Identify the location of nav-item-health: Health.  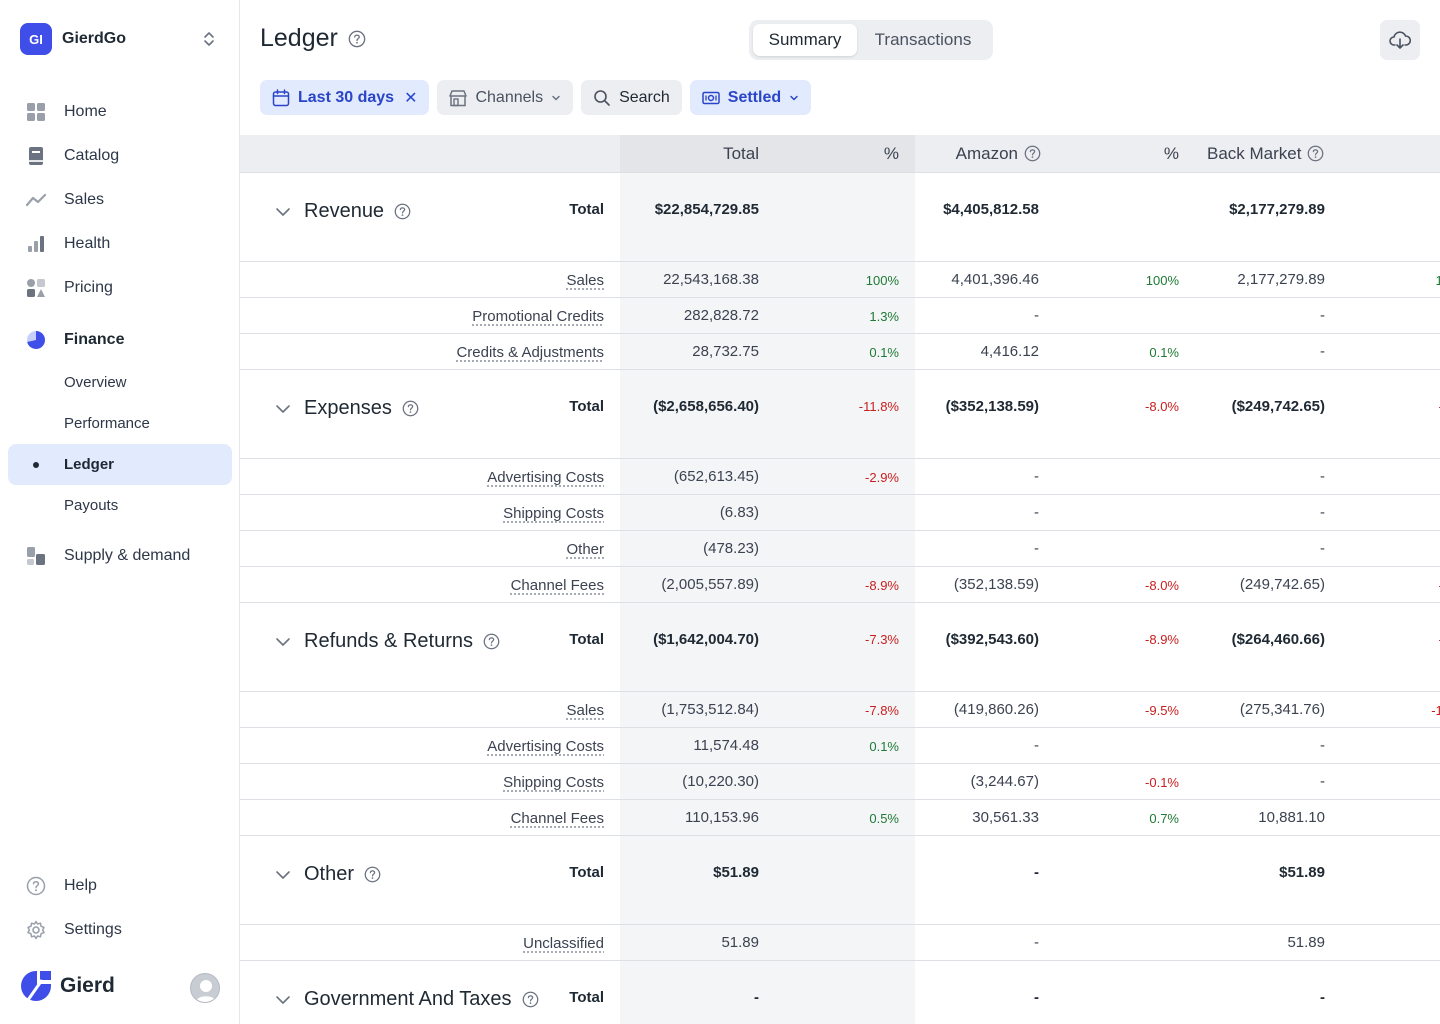
(120, 244).